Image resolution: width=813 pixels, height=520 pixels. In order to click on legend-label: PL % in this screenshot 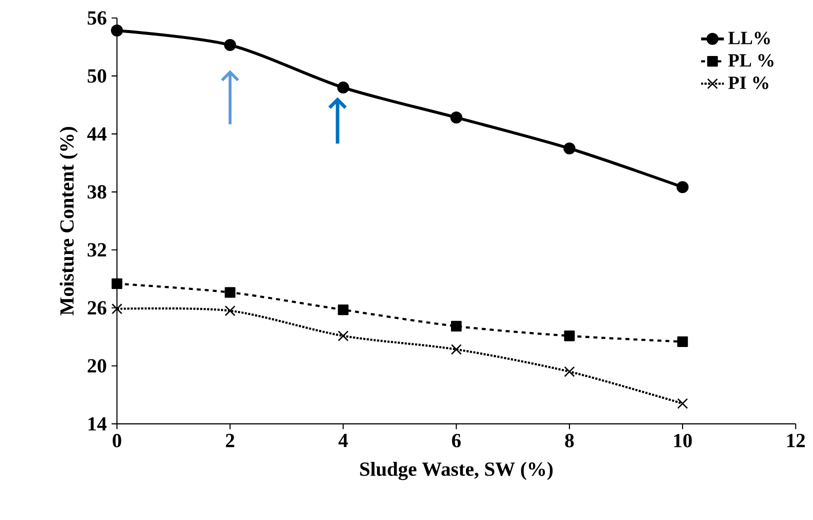, I will do `click(751, 60)`.